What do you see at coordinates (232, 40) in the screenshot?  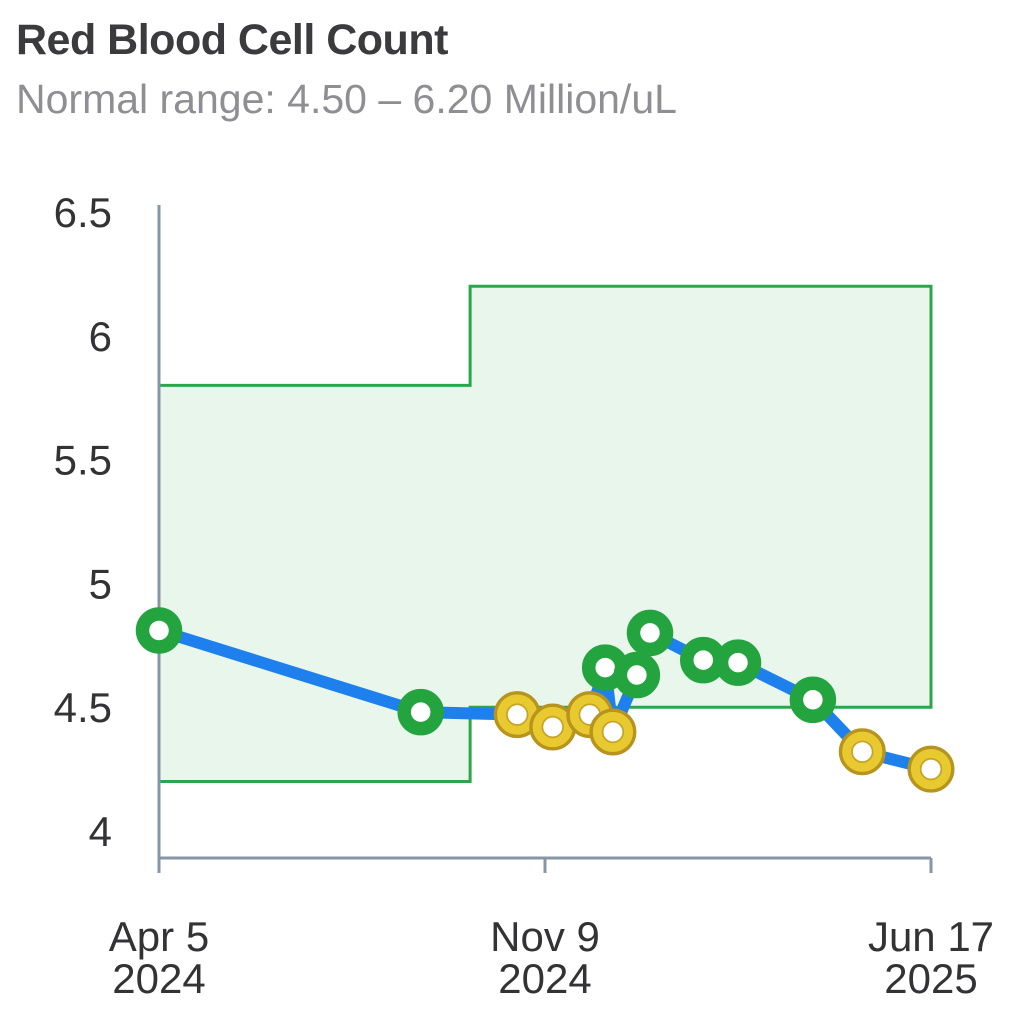 I see `page-title: Red Blood Cell Count` at bounding box center [232, 40].